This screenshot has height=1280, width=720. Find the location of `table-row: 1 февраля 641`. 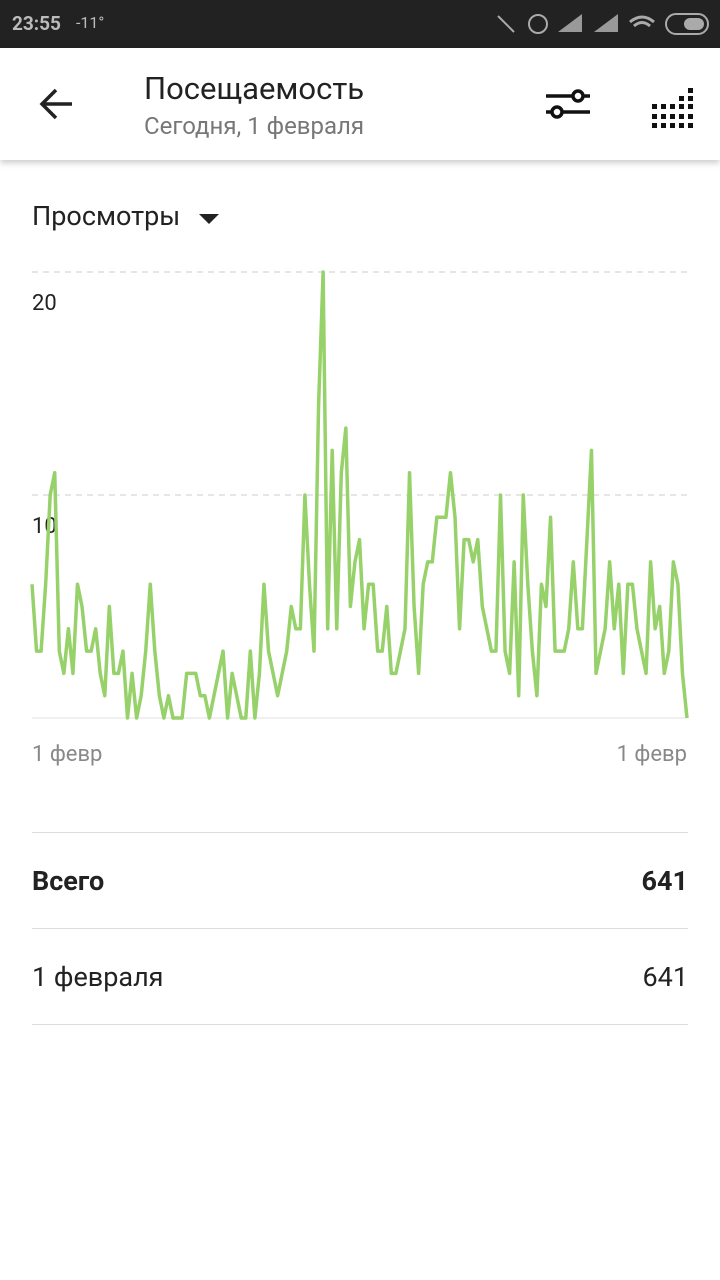

table-row: 1 февраля 641 is located at coordinates (360, 976).